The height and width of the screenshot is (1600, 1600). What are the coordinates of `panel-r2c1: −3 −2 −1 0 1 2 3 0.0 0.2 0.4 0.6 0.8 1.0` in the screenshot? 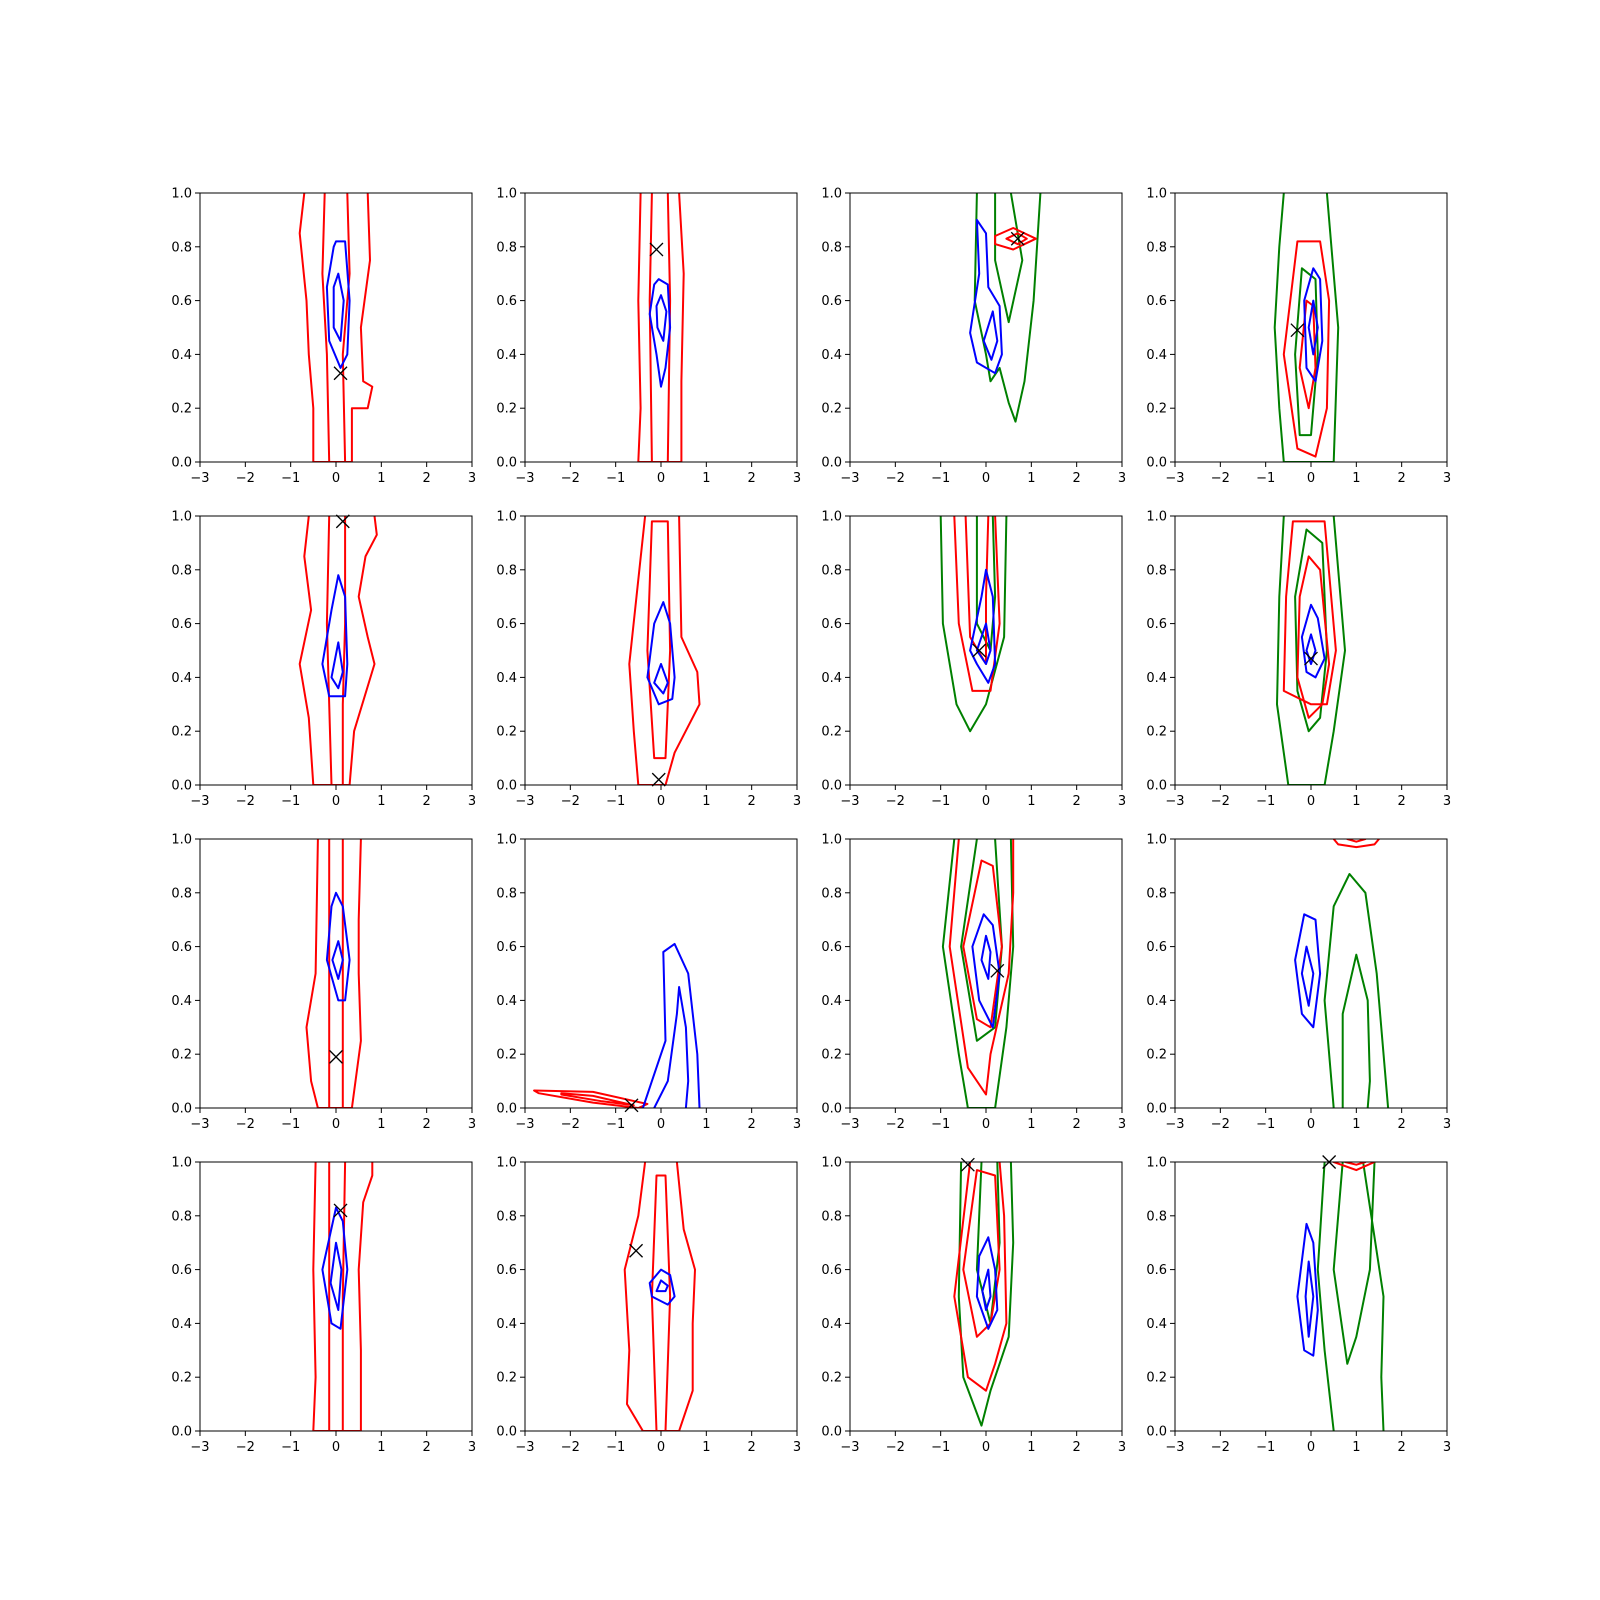 It's located at (323, 660).